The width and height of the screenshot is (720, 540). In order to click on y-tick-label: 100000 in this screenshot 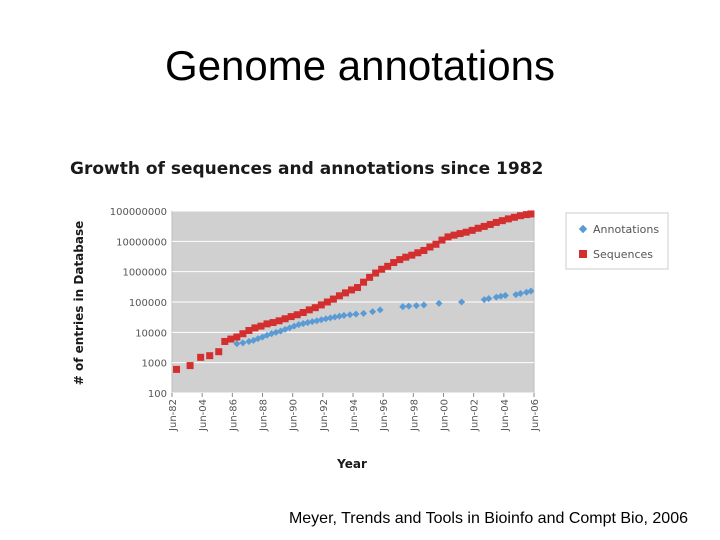, I will do `click(148, 303)`.